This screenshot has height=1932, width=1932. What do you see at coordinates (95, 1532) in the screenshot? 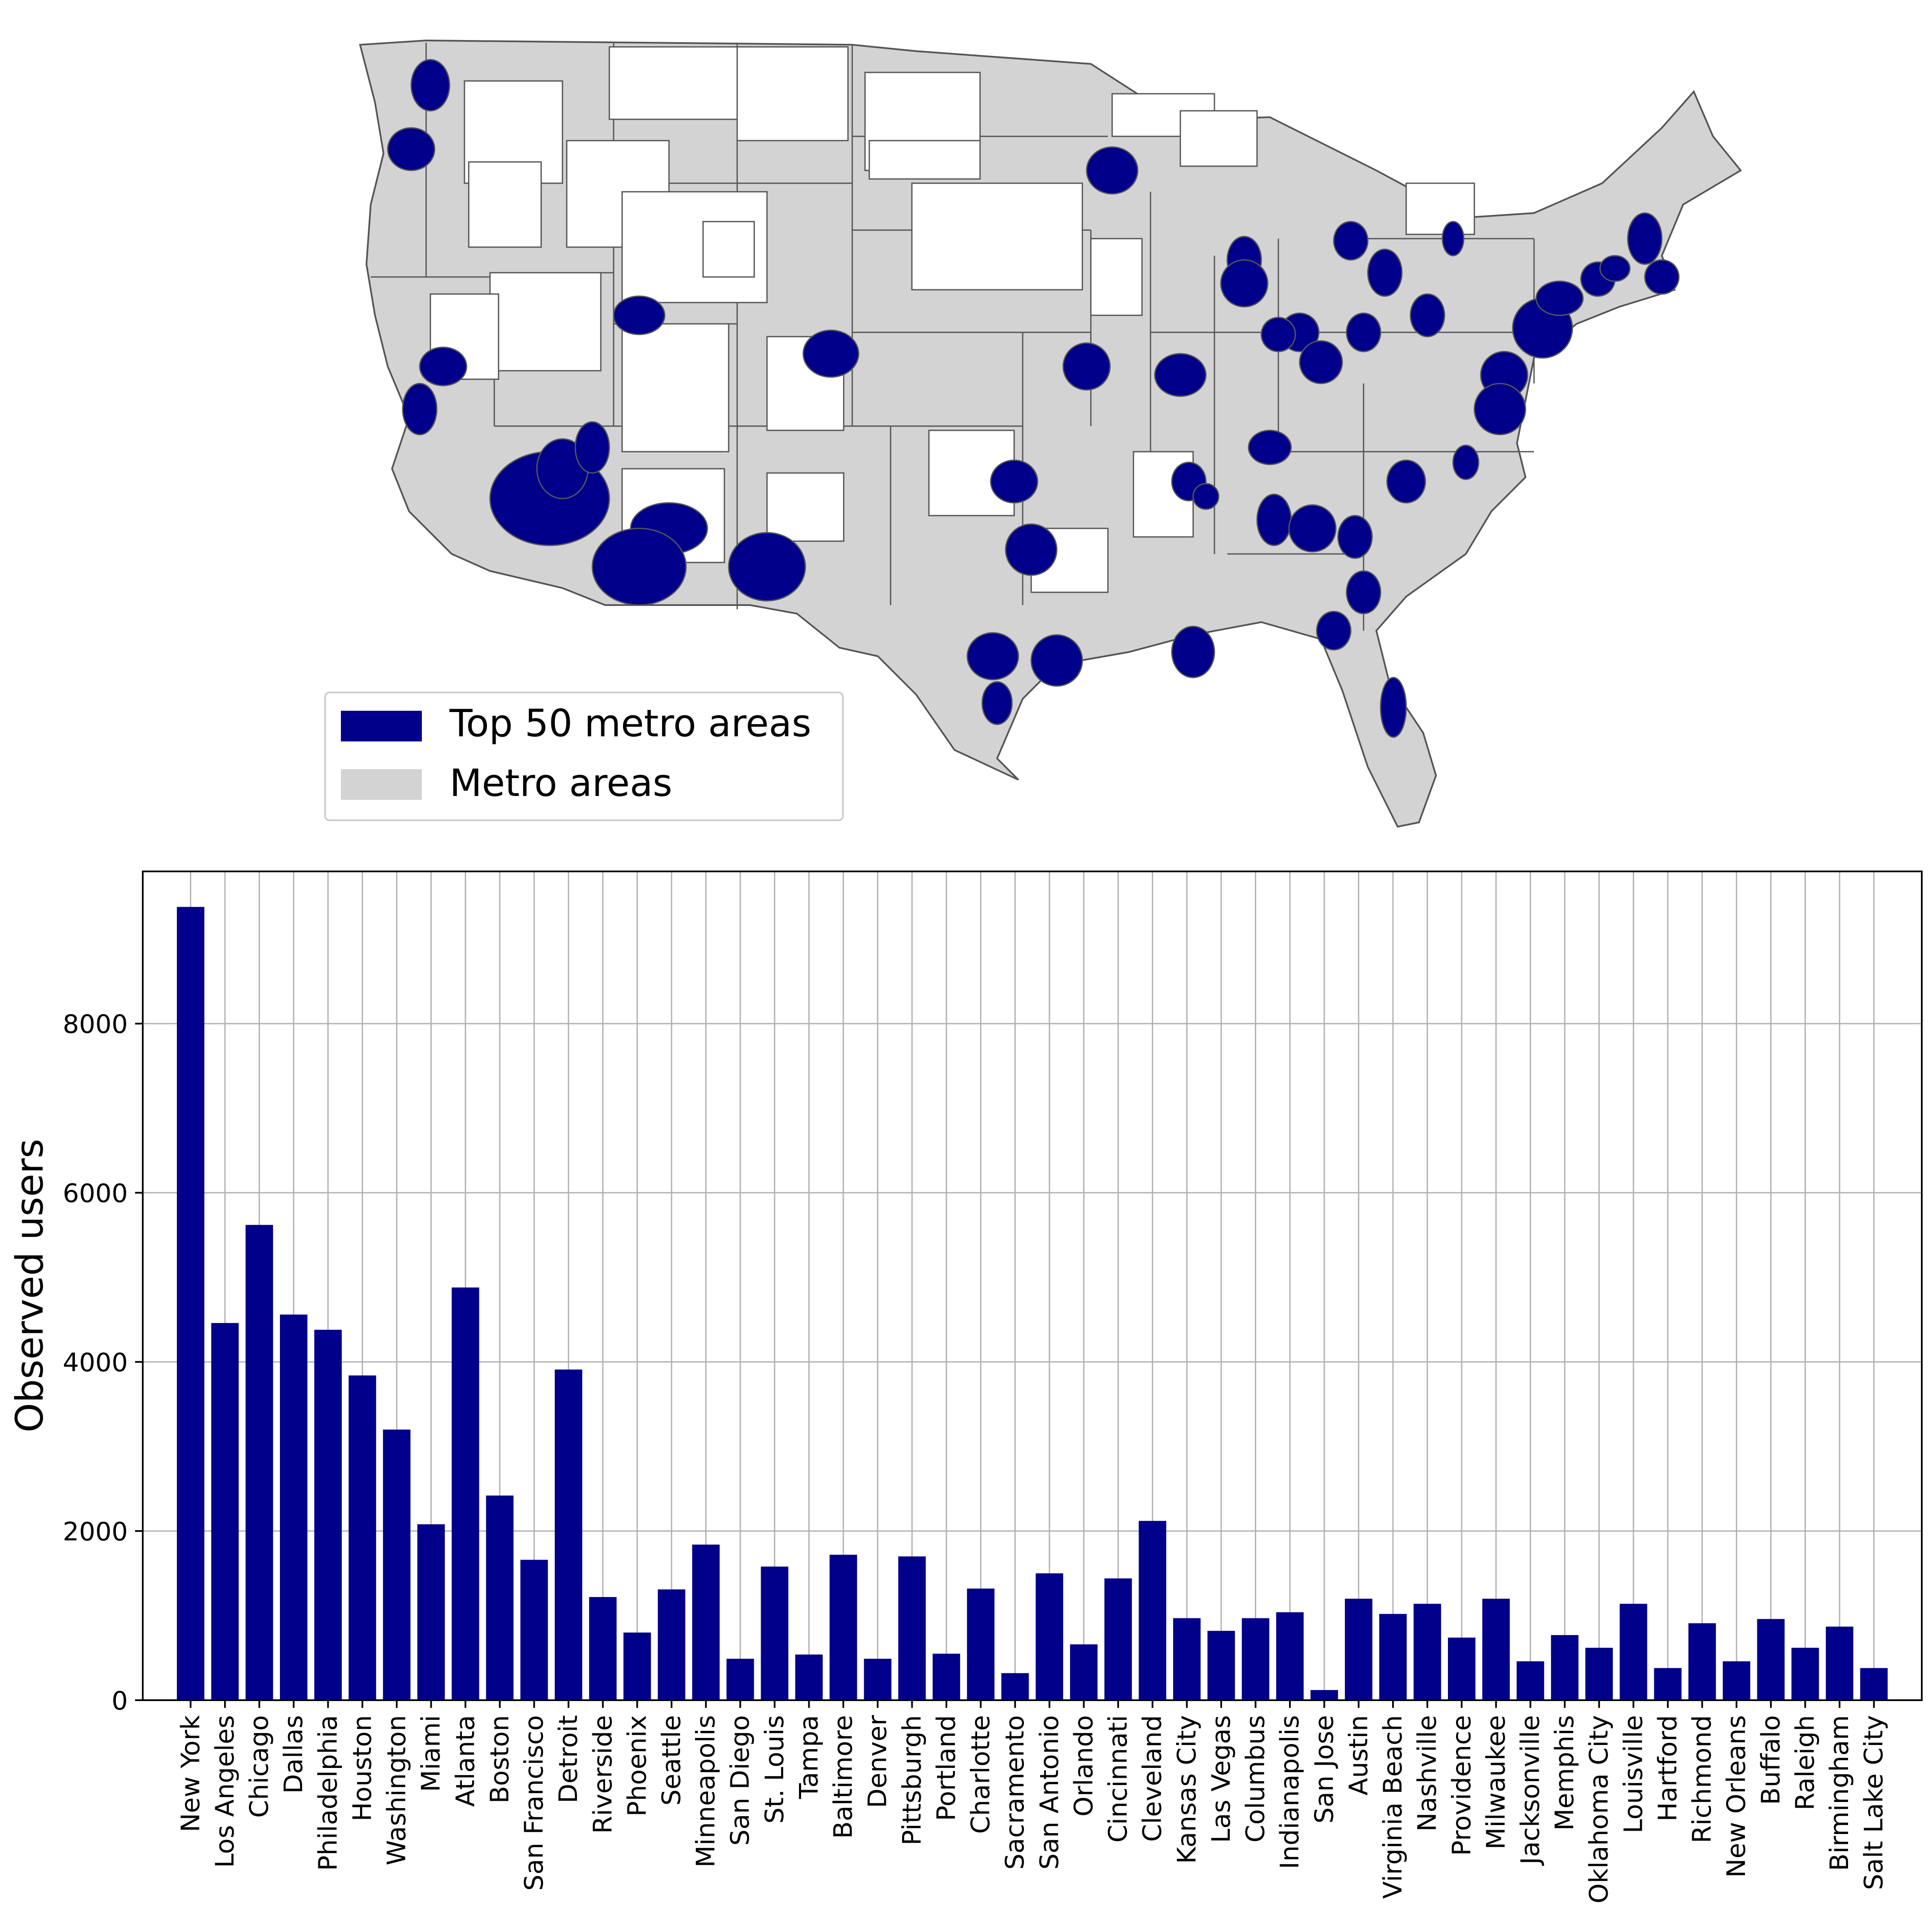
I see `y-tick-label: 2000` at bounding box center [95, 1532].